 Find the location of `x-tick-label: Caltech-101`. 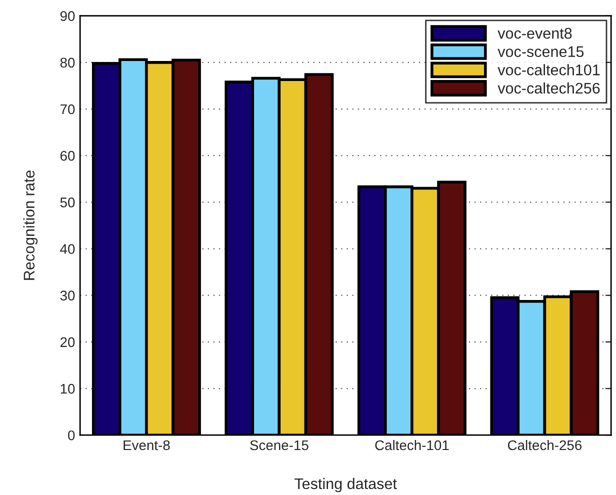

x-tick-label: Caltech-101 is located at coordinates (412, 445).